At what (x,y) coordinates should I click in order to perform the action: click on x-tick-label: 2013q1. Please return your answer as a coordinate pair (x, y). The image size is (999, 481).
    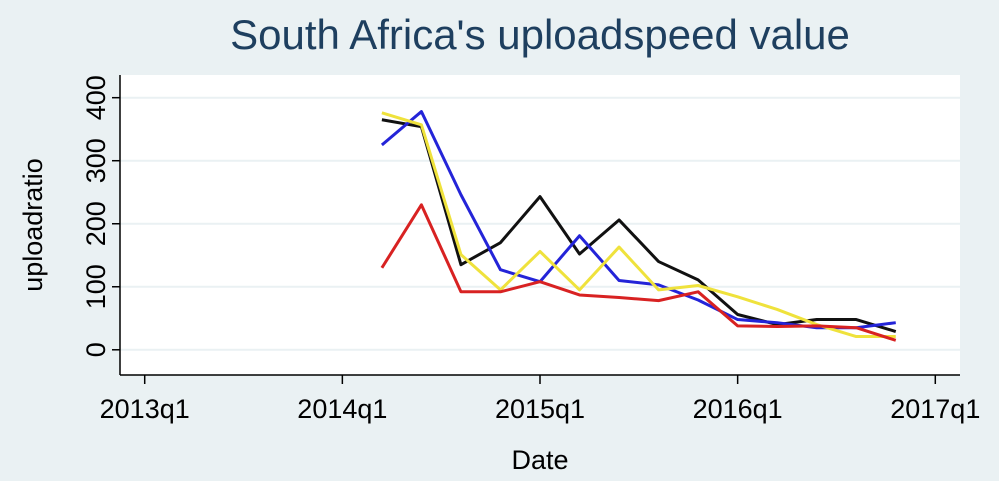
    Looking at the image, I should click on (145, 409).